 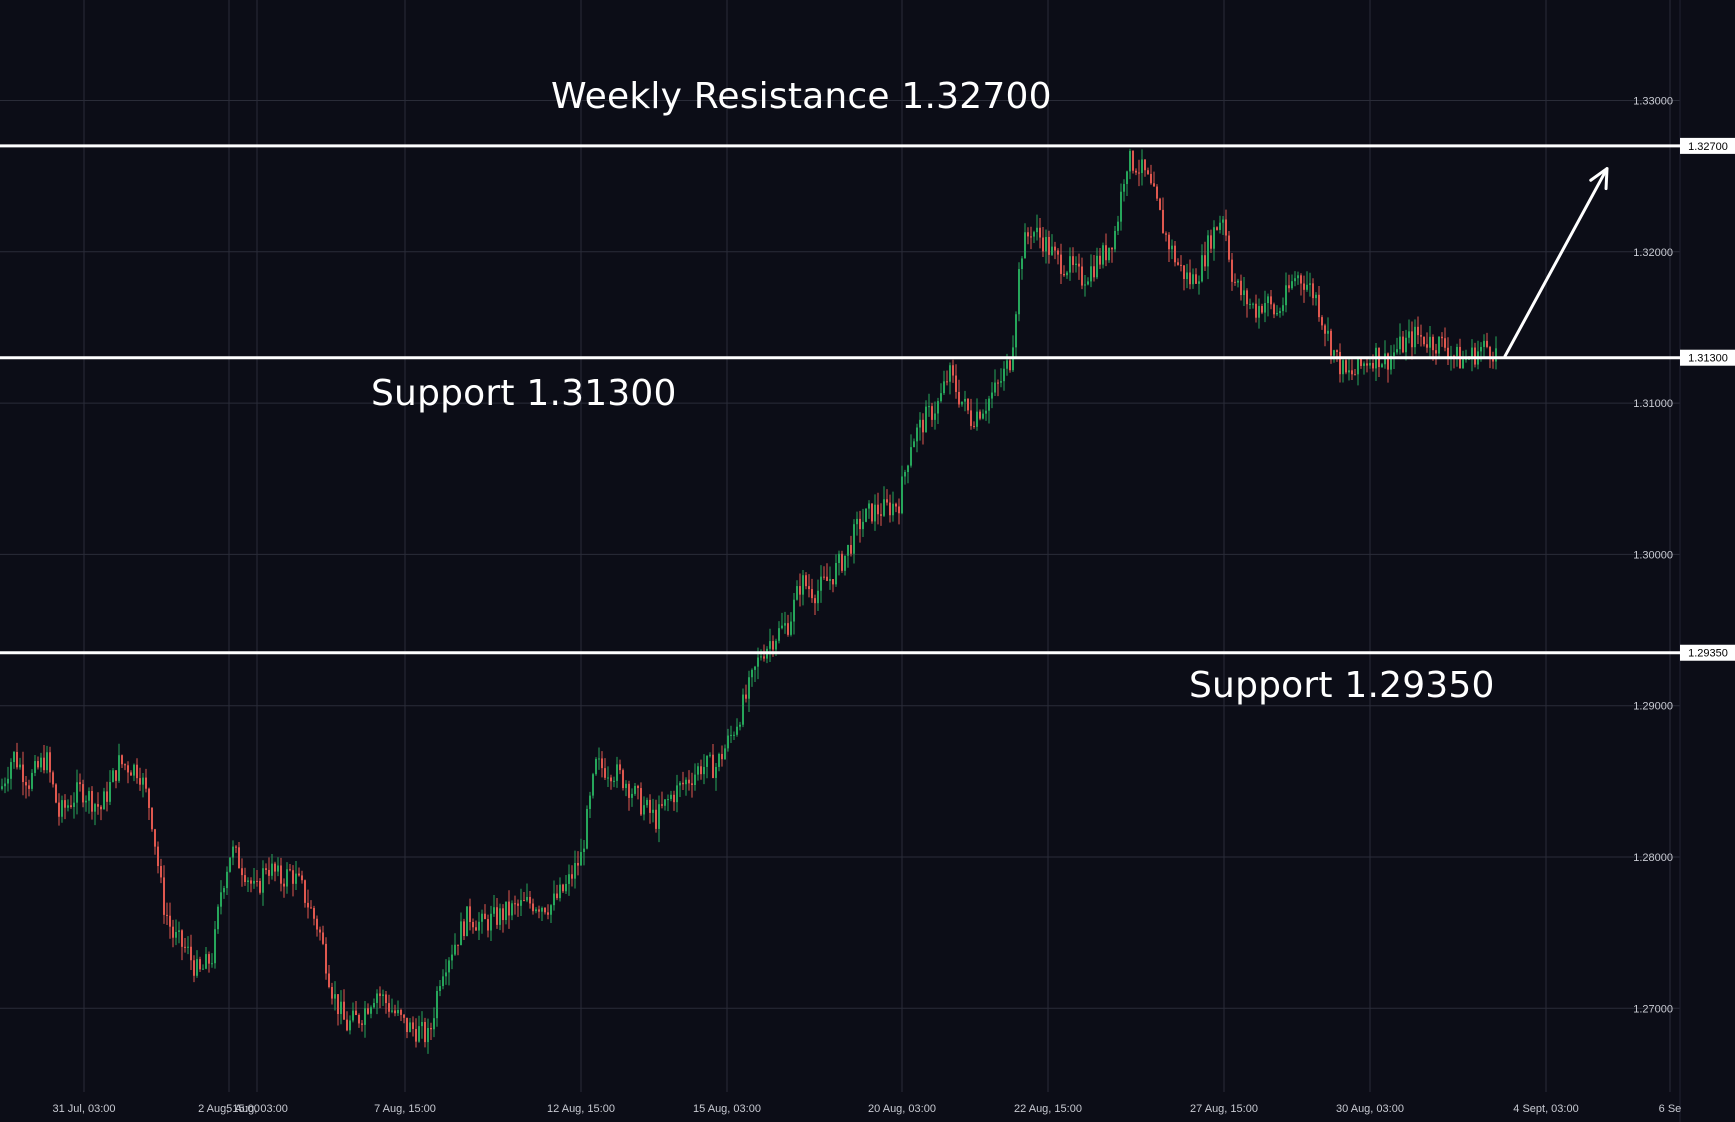 What do you see at coordinates (1556, 262) in the screenshot?
I see `projection-arrow` at bounding box center [1556, 262].